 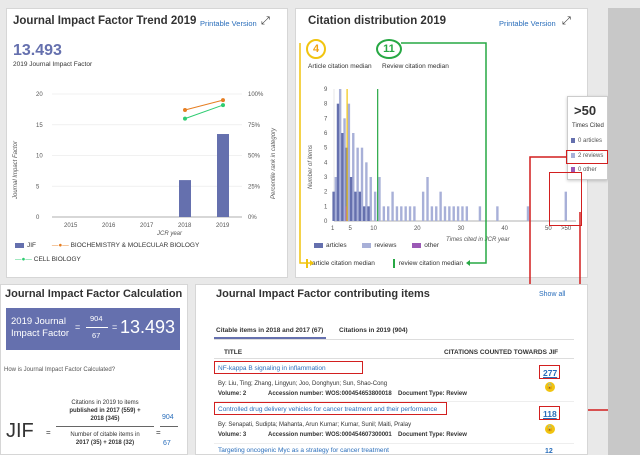 What do you see at coordinates (367, 245) in the screenshot?
I see `reviews-swatch` at bounding box center [367, 245].